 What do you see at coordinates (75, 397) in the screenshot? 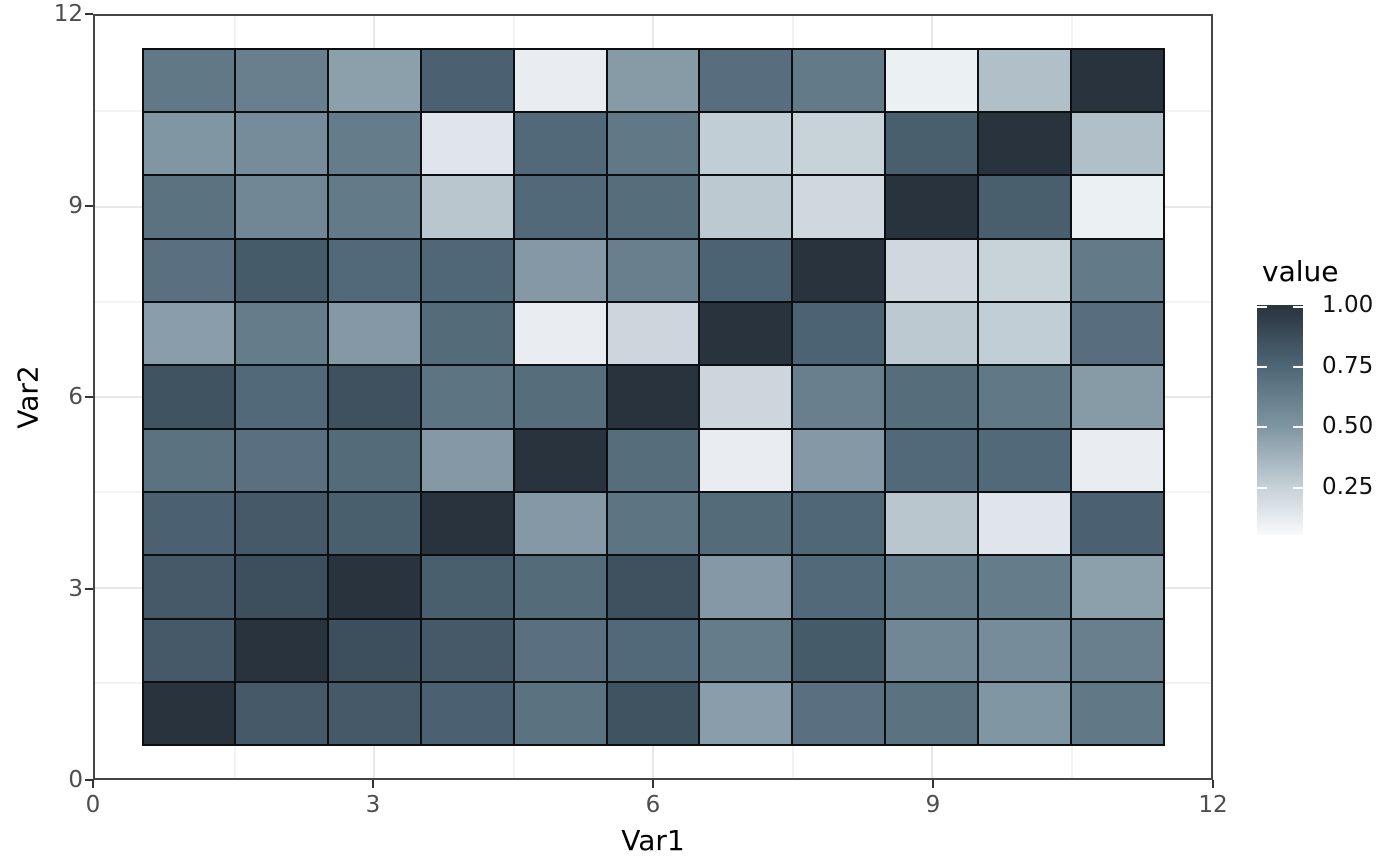
I see `y-tick-label: 6` at bounding box center [75, 397].